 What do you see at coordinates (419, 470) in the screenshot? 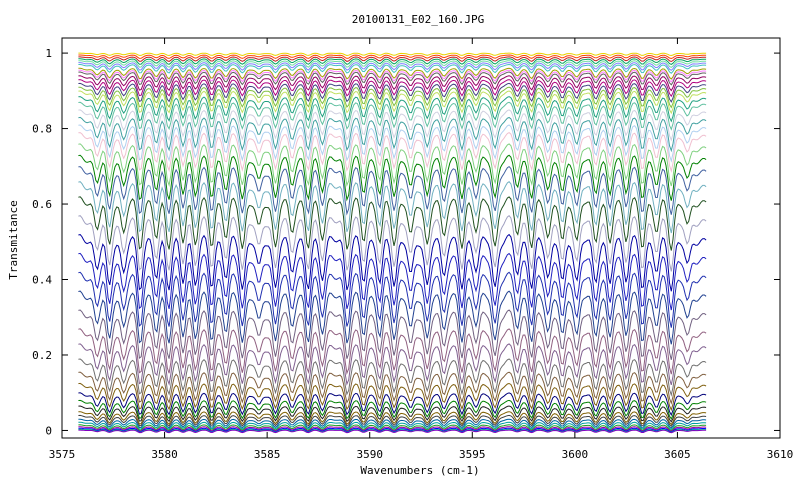
I see `x-axis-label: Wavenumbers (cm-1)` at bounding box center [419, 470].